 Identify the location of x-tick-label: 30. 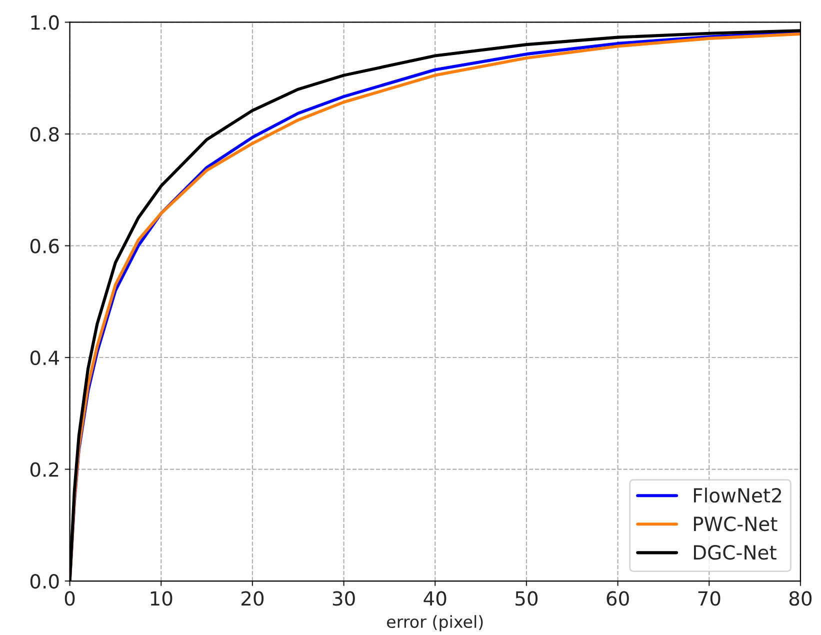
(343, 598).